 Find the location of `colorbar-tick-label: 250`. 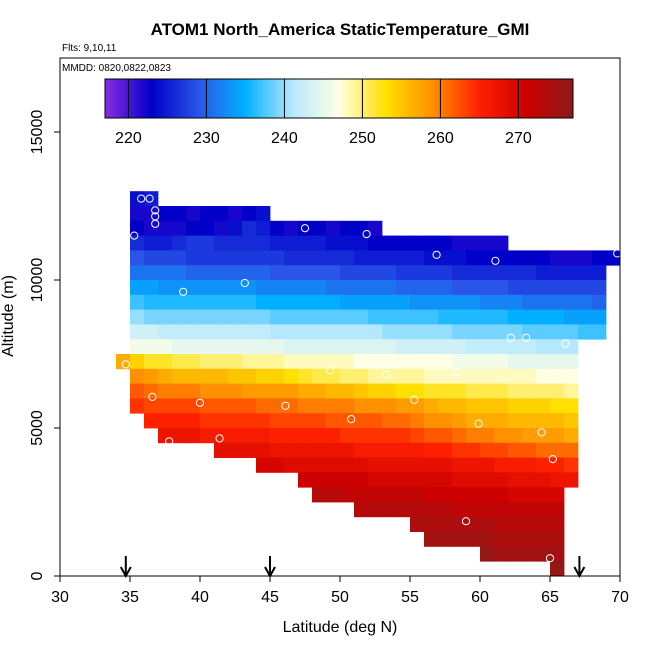

colorbar-tick-label: 250 is located at coordinates (362, 138).